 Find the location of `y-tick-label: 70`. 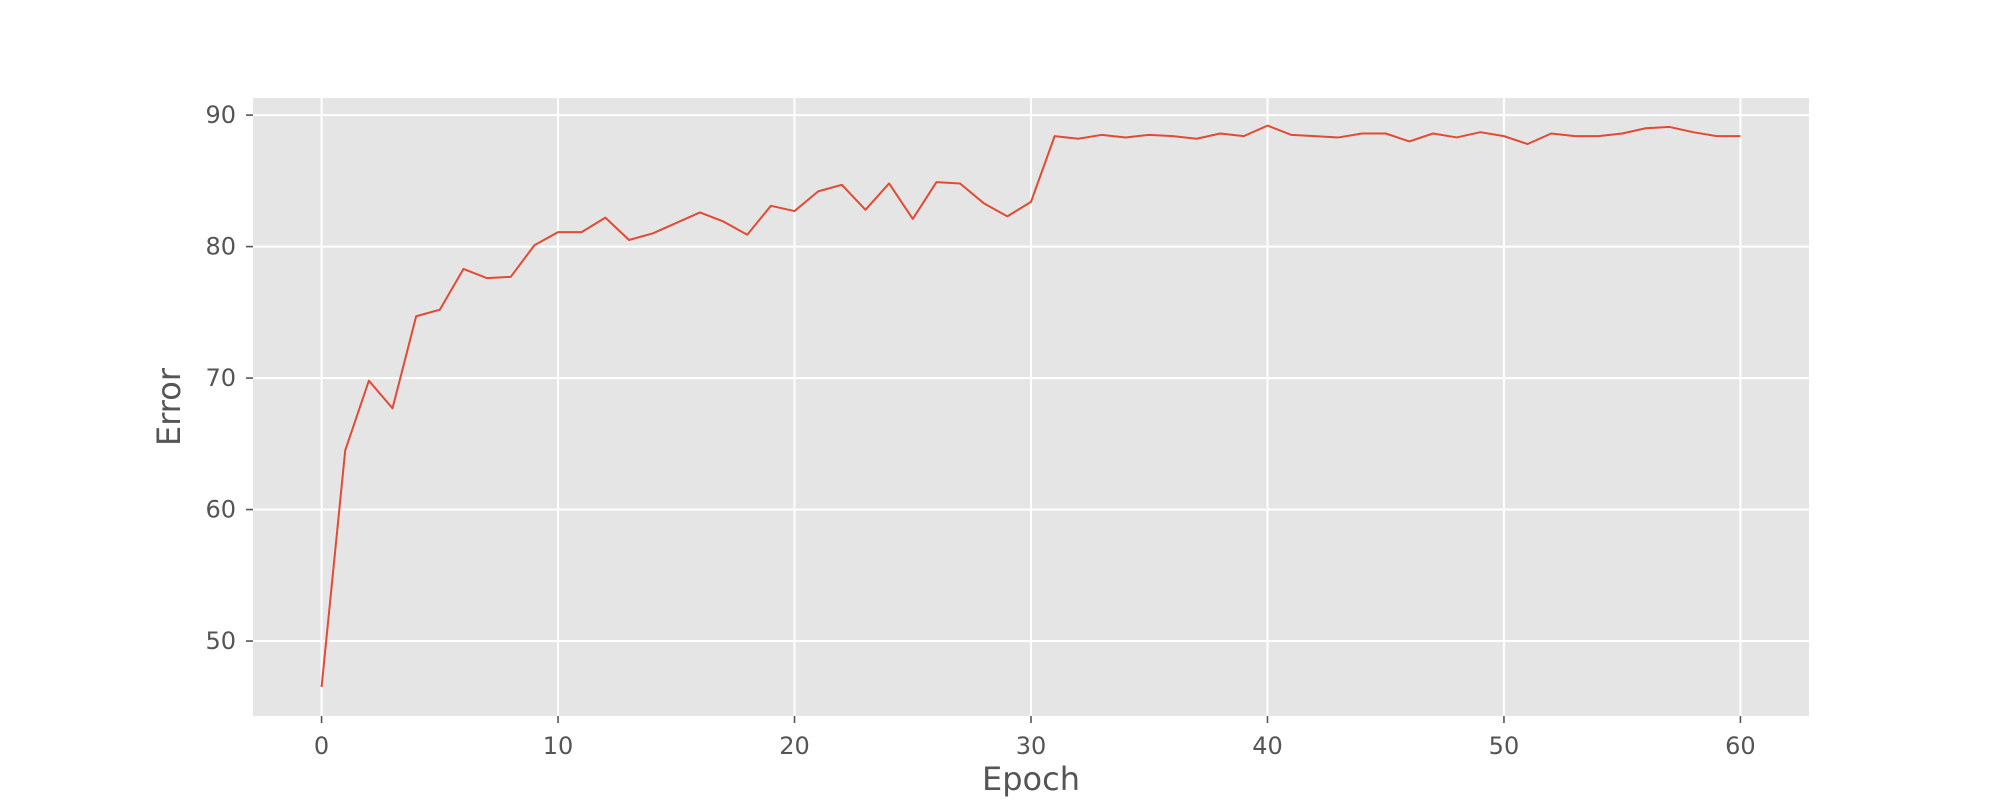

y-tick-label: 70 is located at coordinates (220, 378).